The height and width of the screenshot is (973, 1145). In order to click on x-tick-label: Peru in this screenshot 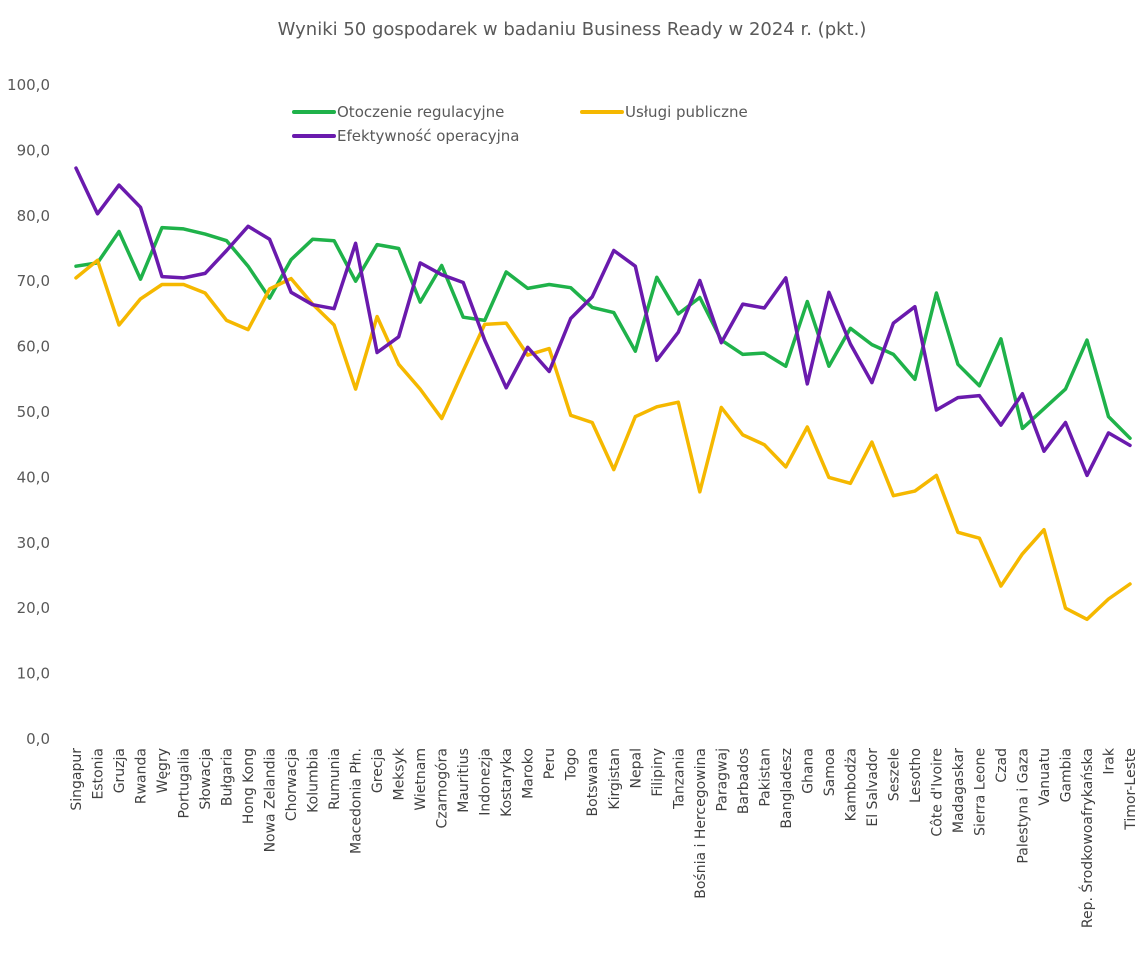, I will do `click(550, 763)`.